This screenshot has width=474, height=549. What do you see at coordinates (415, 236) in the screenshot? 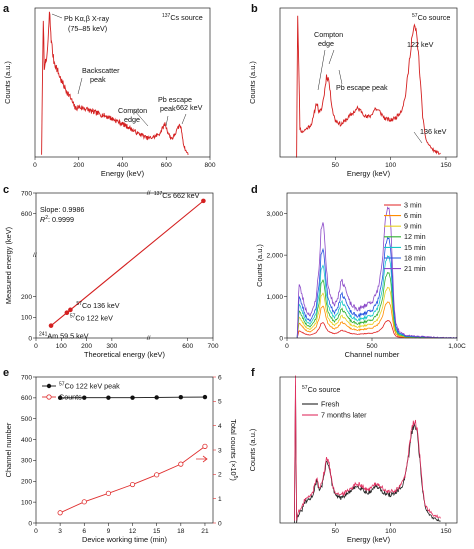
I see `legend-label: 12 min` at bounding box center [415, 236].